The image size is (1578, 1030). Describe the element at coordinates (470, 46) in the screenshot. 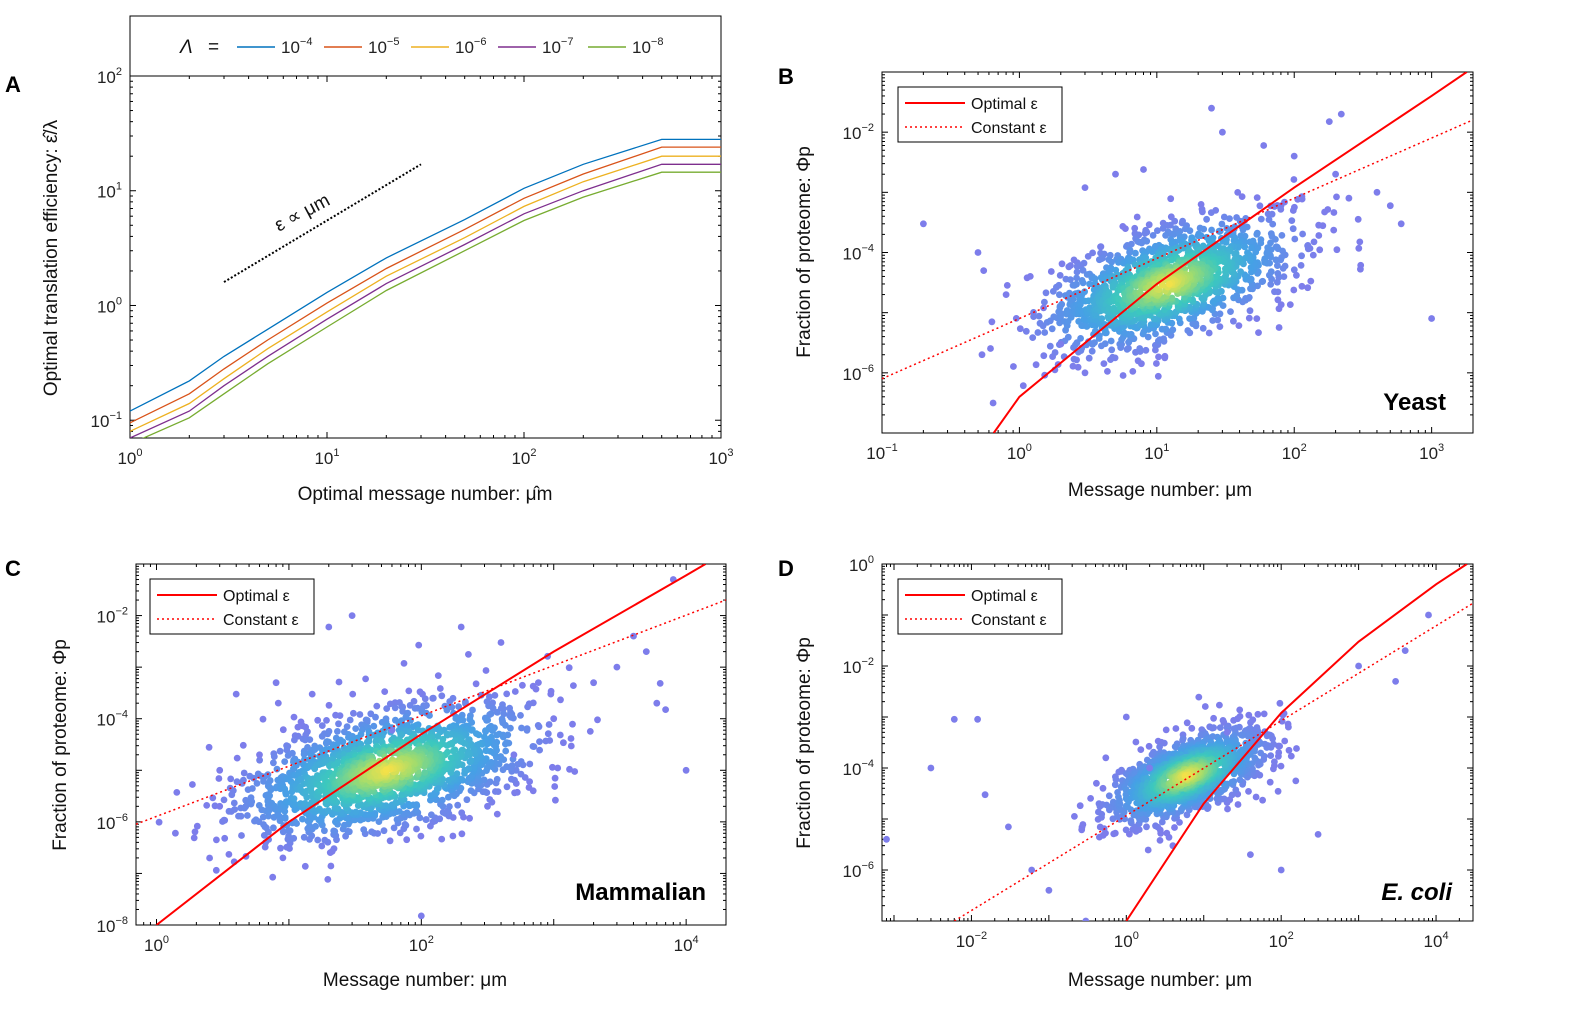

I see `legend-entry-2: 10−6` at that location.